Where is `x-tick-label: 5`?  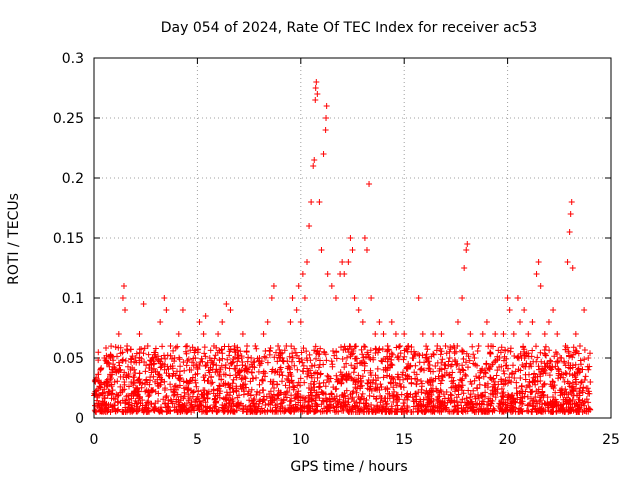
x-tick-label: 5 is located at coordinates (197, 440).